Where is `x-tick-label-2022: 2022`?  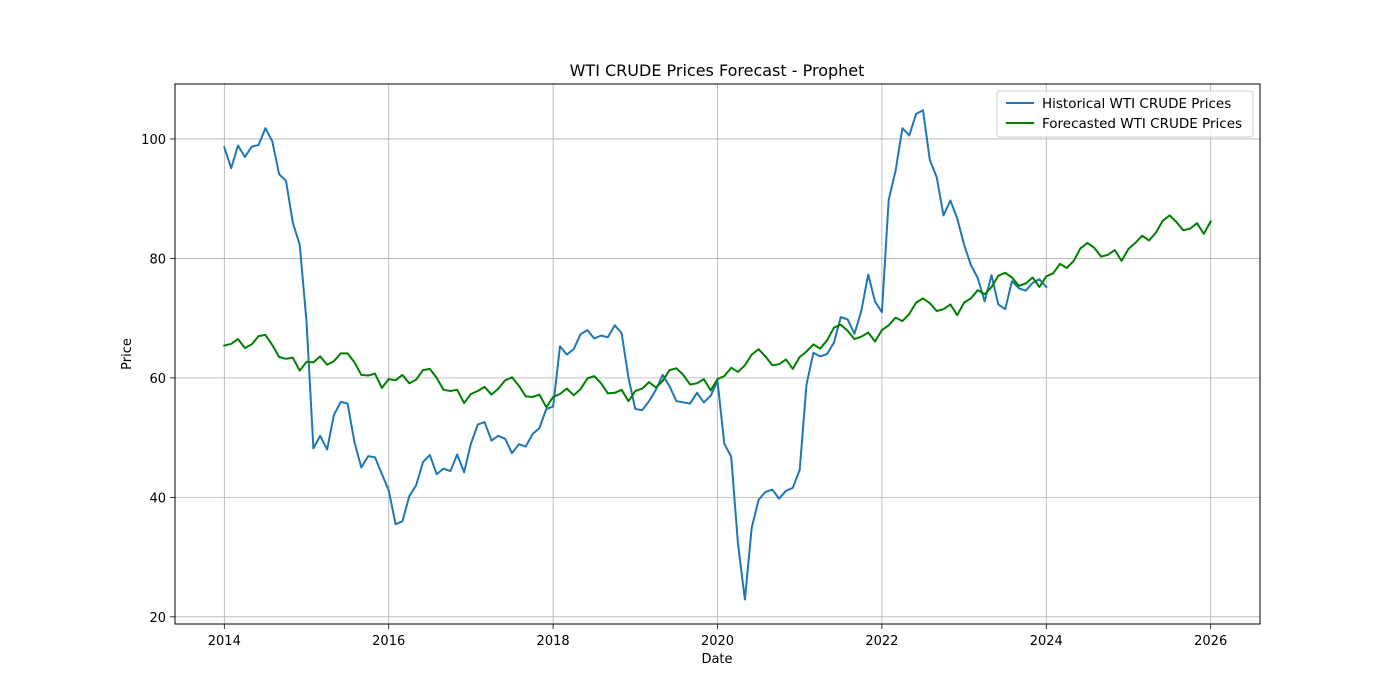
x-tick-label-2022: 2022 is located at coordinates (881, 641).